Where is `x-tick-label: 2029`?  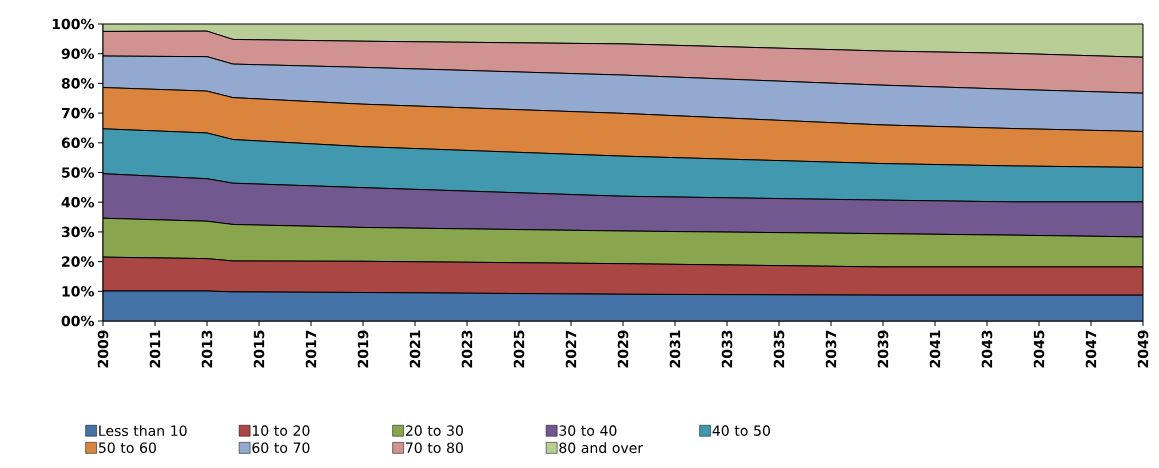
x-tick-label: 2029 is located at coordinates (623, 349).